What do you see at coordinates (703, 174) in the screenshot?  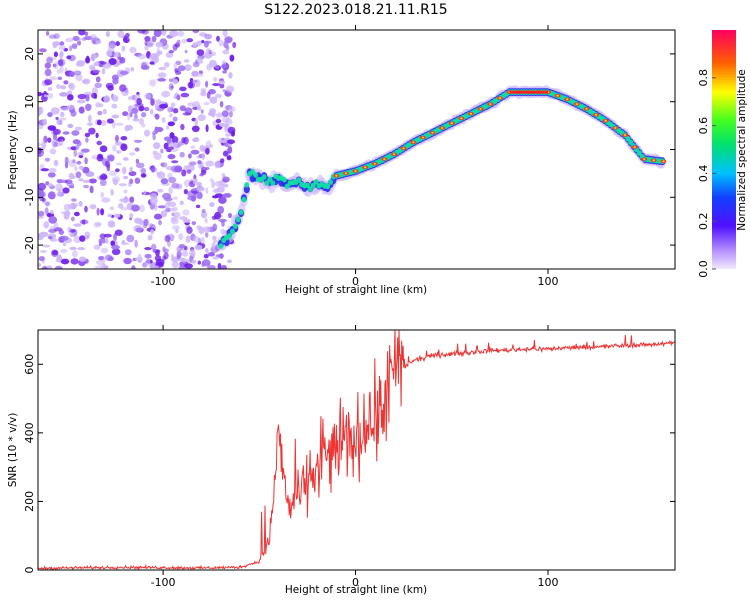 I see `colorbar-tick-label: 0.4` at bounding box center [703, 174].